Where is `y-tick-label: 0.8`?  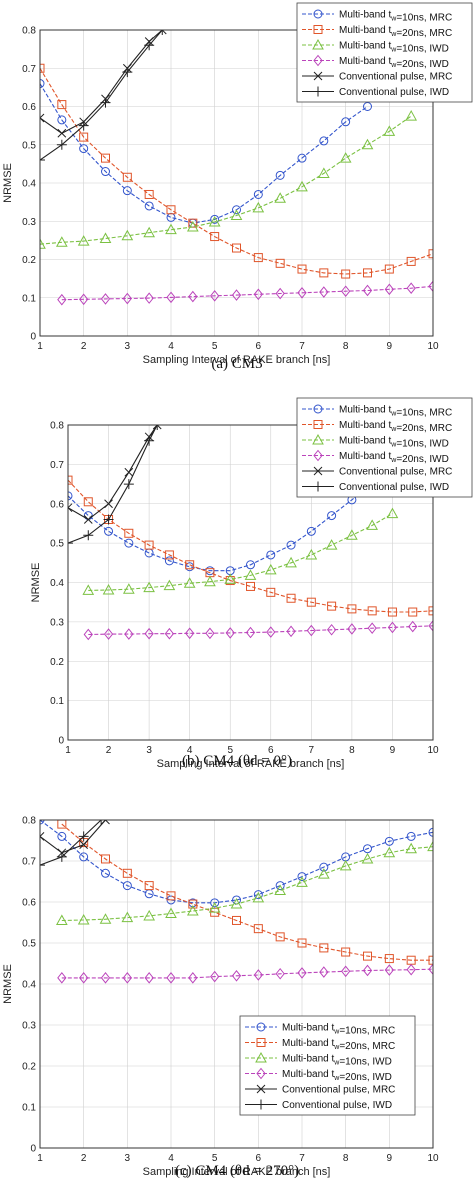
y-tick-label: 0.8 is located at coordinates (29, 821).